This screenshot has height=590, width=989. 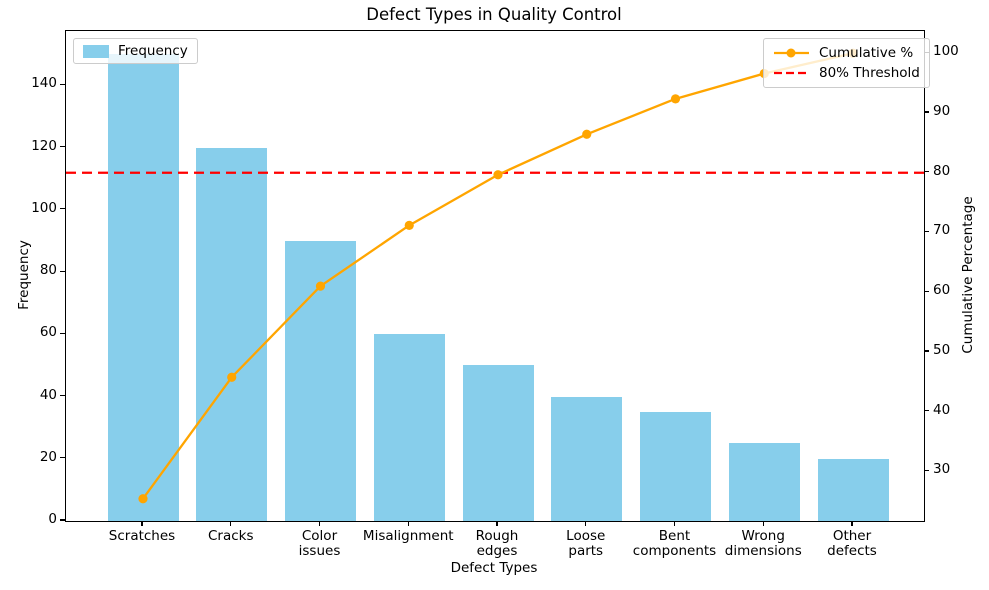 I want to click on legend-threshold-label: 80% Threshold, so click(x=869, y=73).